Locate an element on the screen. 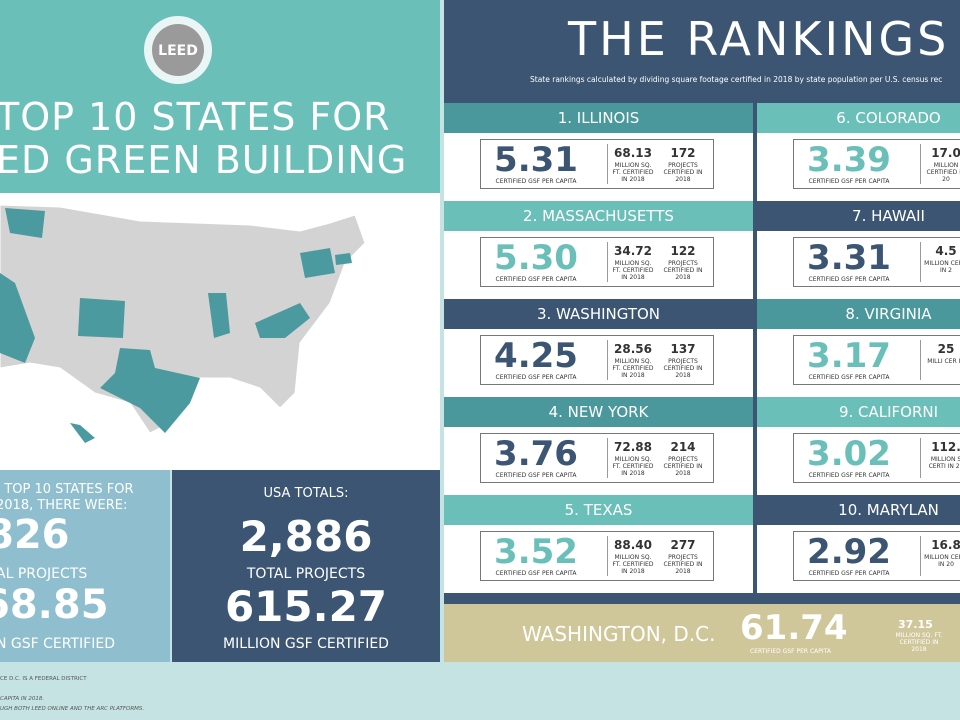 The image size is (960, 720). card-header: 8. VIRGINIA is located at coordinates (858, 314).